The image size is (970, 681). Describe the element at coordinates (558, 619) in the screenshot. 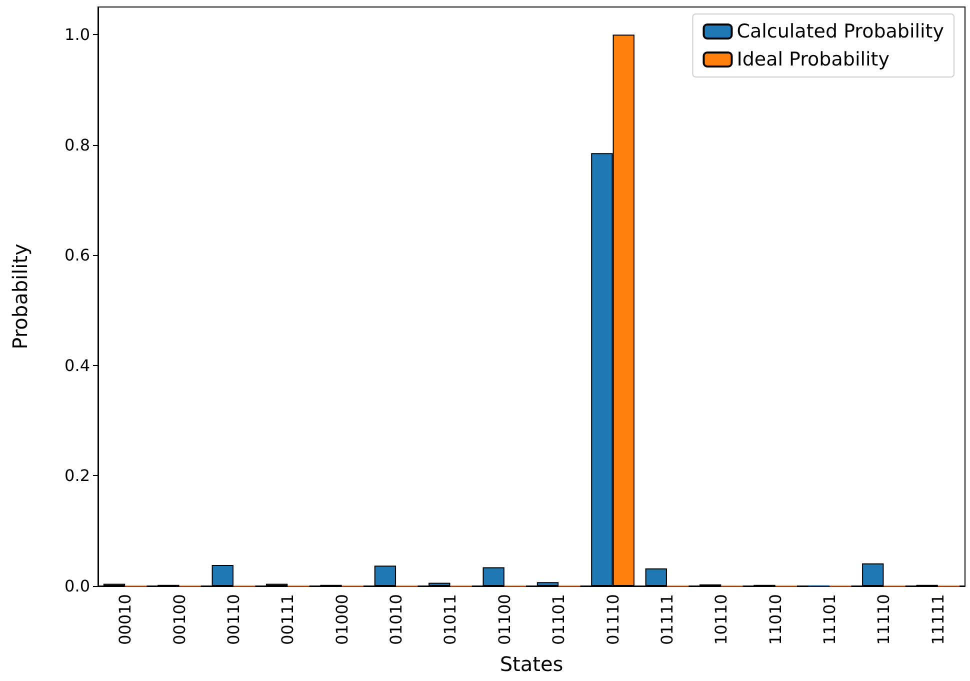

I see `x-tick-label: 01101` at that location.